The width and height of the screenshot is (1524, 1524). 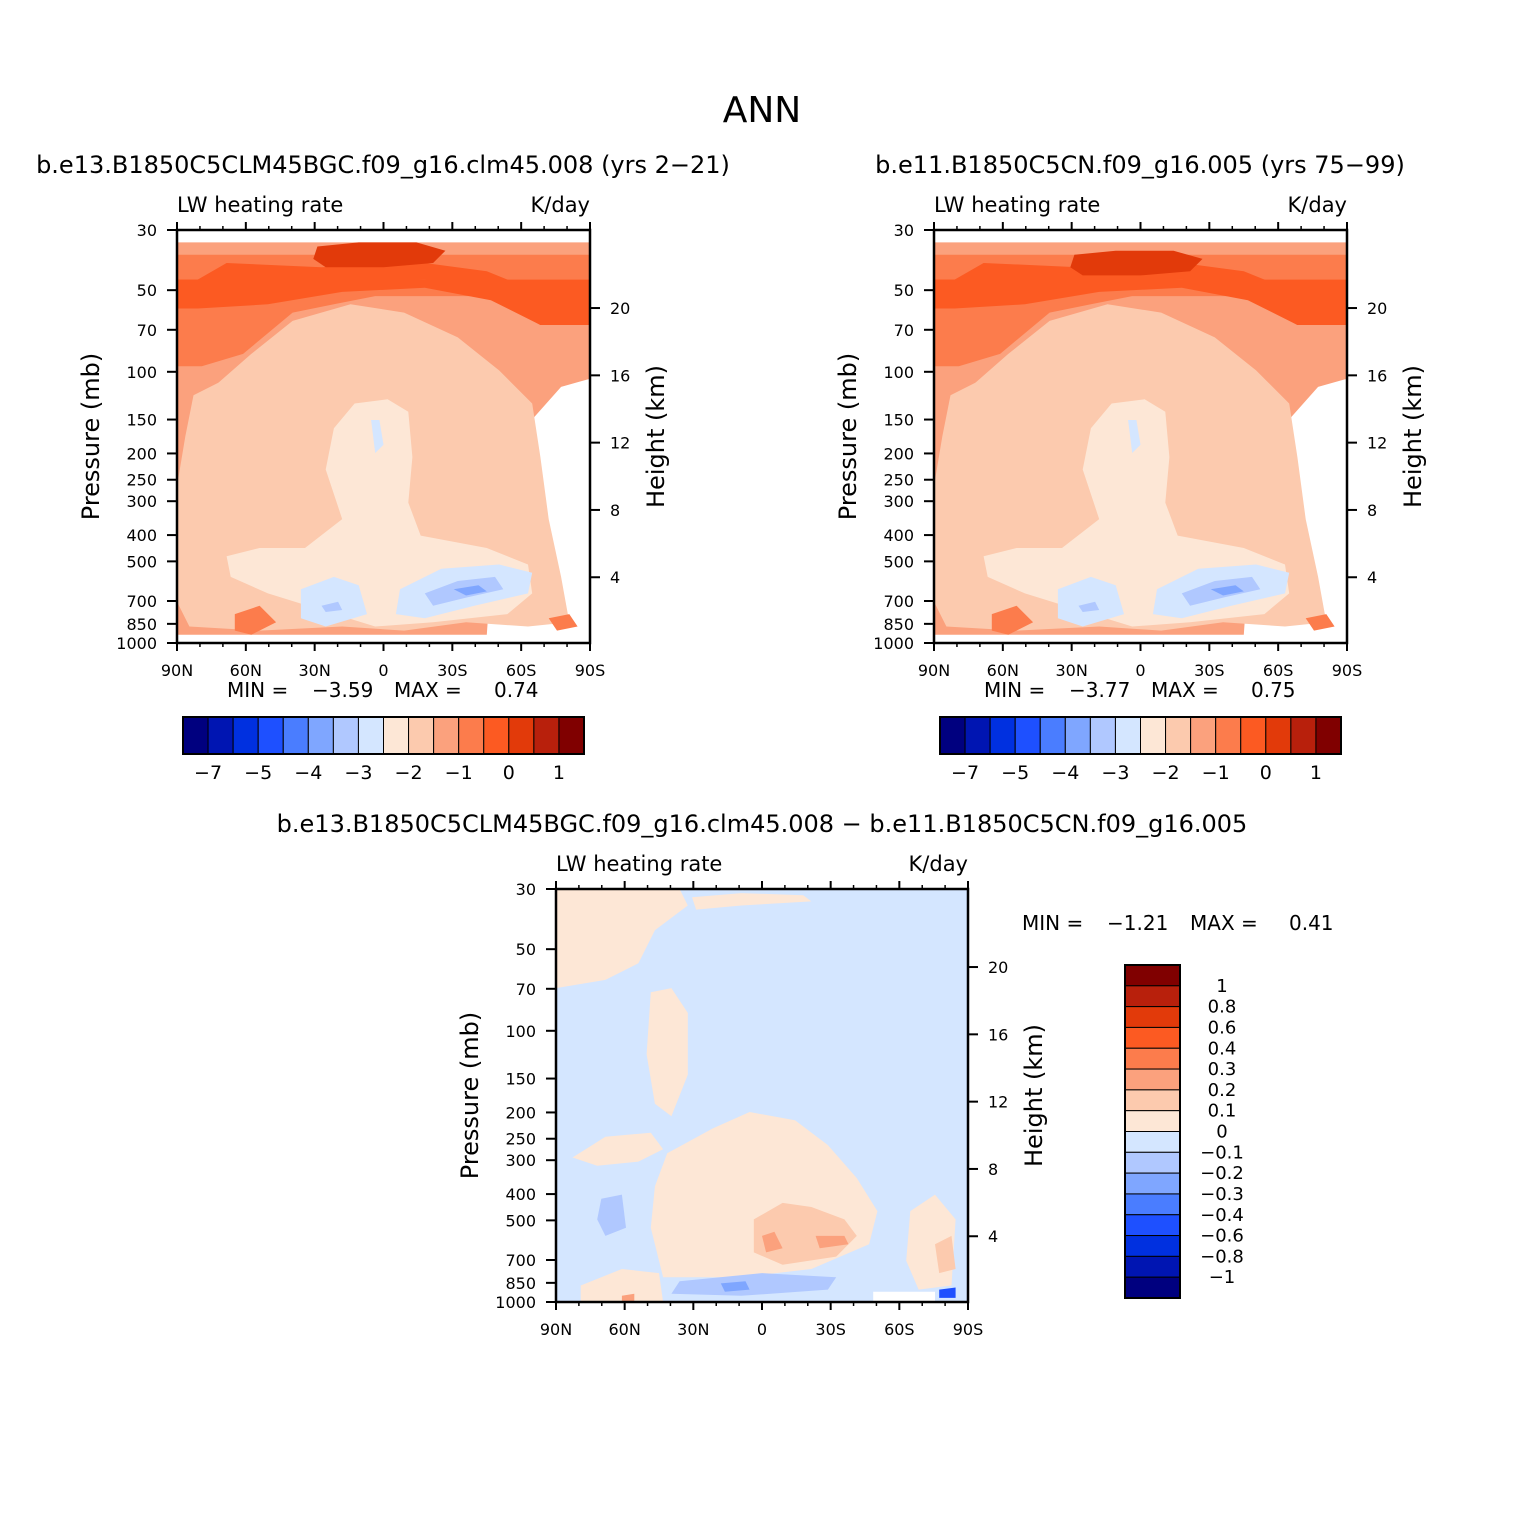 What do you see at coordinates (1222, 1027) in the screenshot?
I see `colorbar-label: 0.6` at bounding box center [1222, 1027].